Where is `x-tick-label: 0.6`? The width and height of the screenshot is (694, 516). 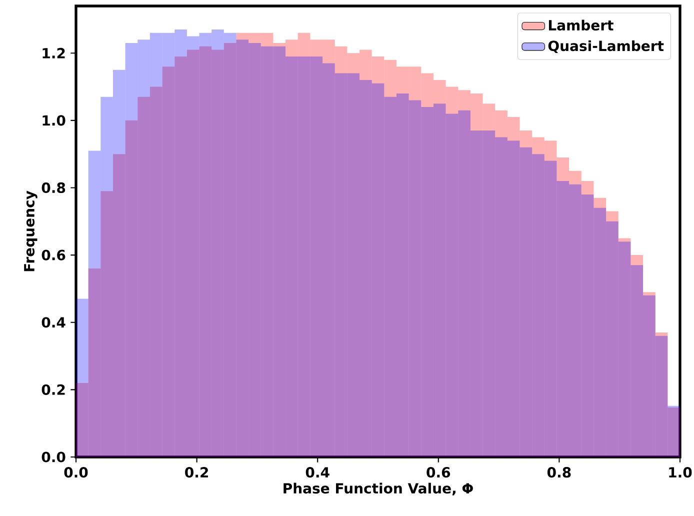
x-tick-label: 0.6 is located at coordinates (438, 472).